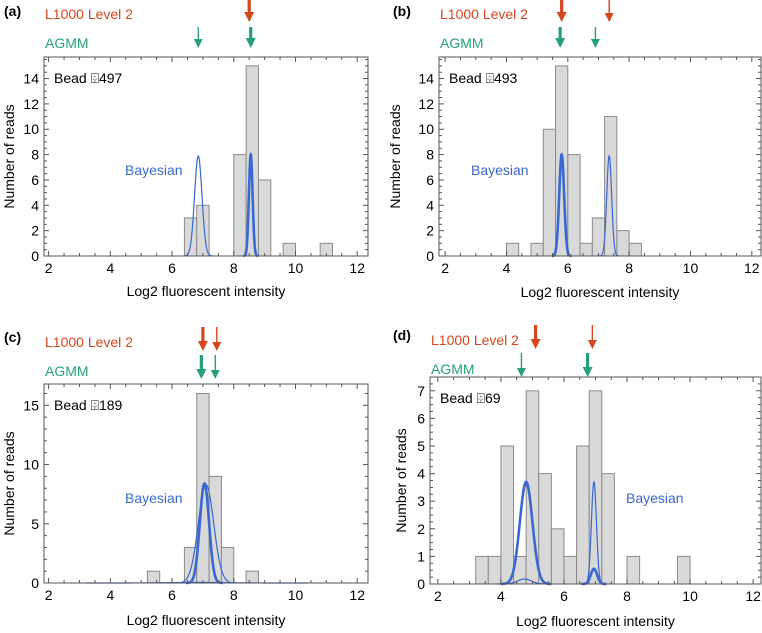 This screenshot has width=762, height=633. I want to click on bead-label: Bead ⌹69, so click(470, 398).